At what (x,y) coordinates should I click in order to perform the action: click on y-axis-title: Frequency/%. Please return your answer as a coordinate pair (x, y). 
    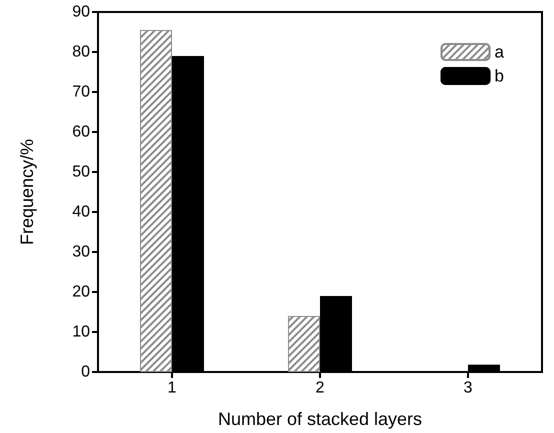
    Looking at the image, I should click on (27, 192).